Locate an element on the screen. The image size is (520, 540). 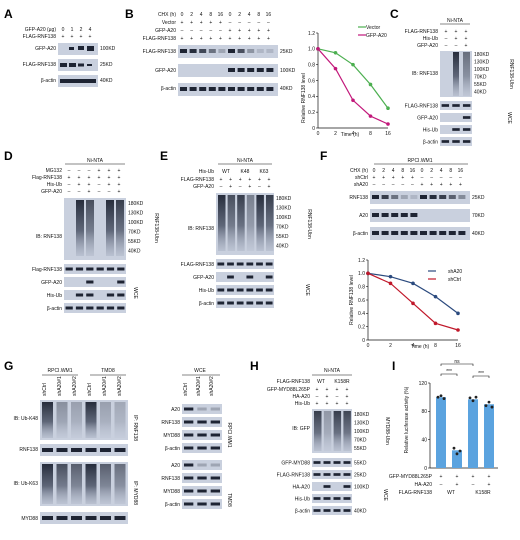
i-bar is located at coordinates (441, 432).